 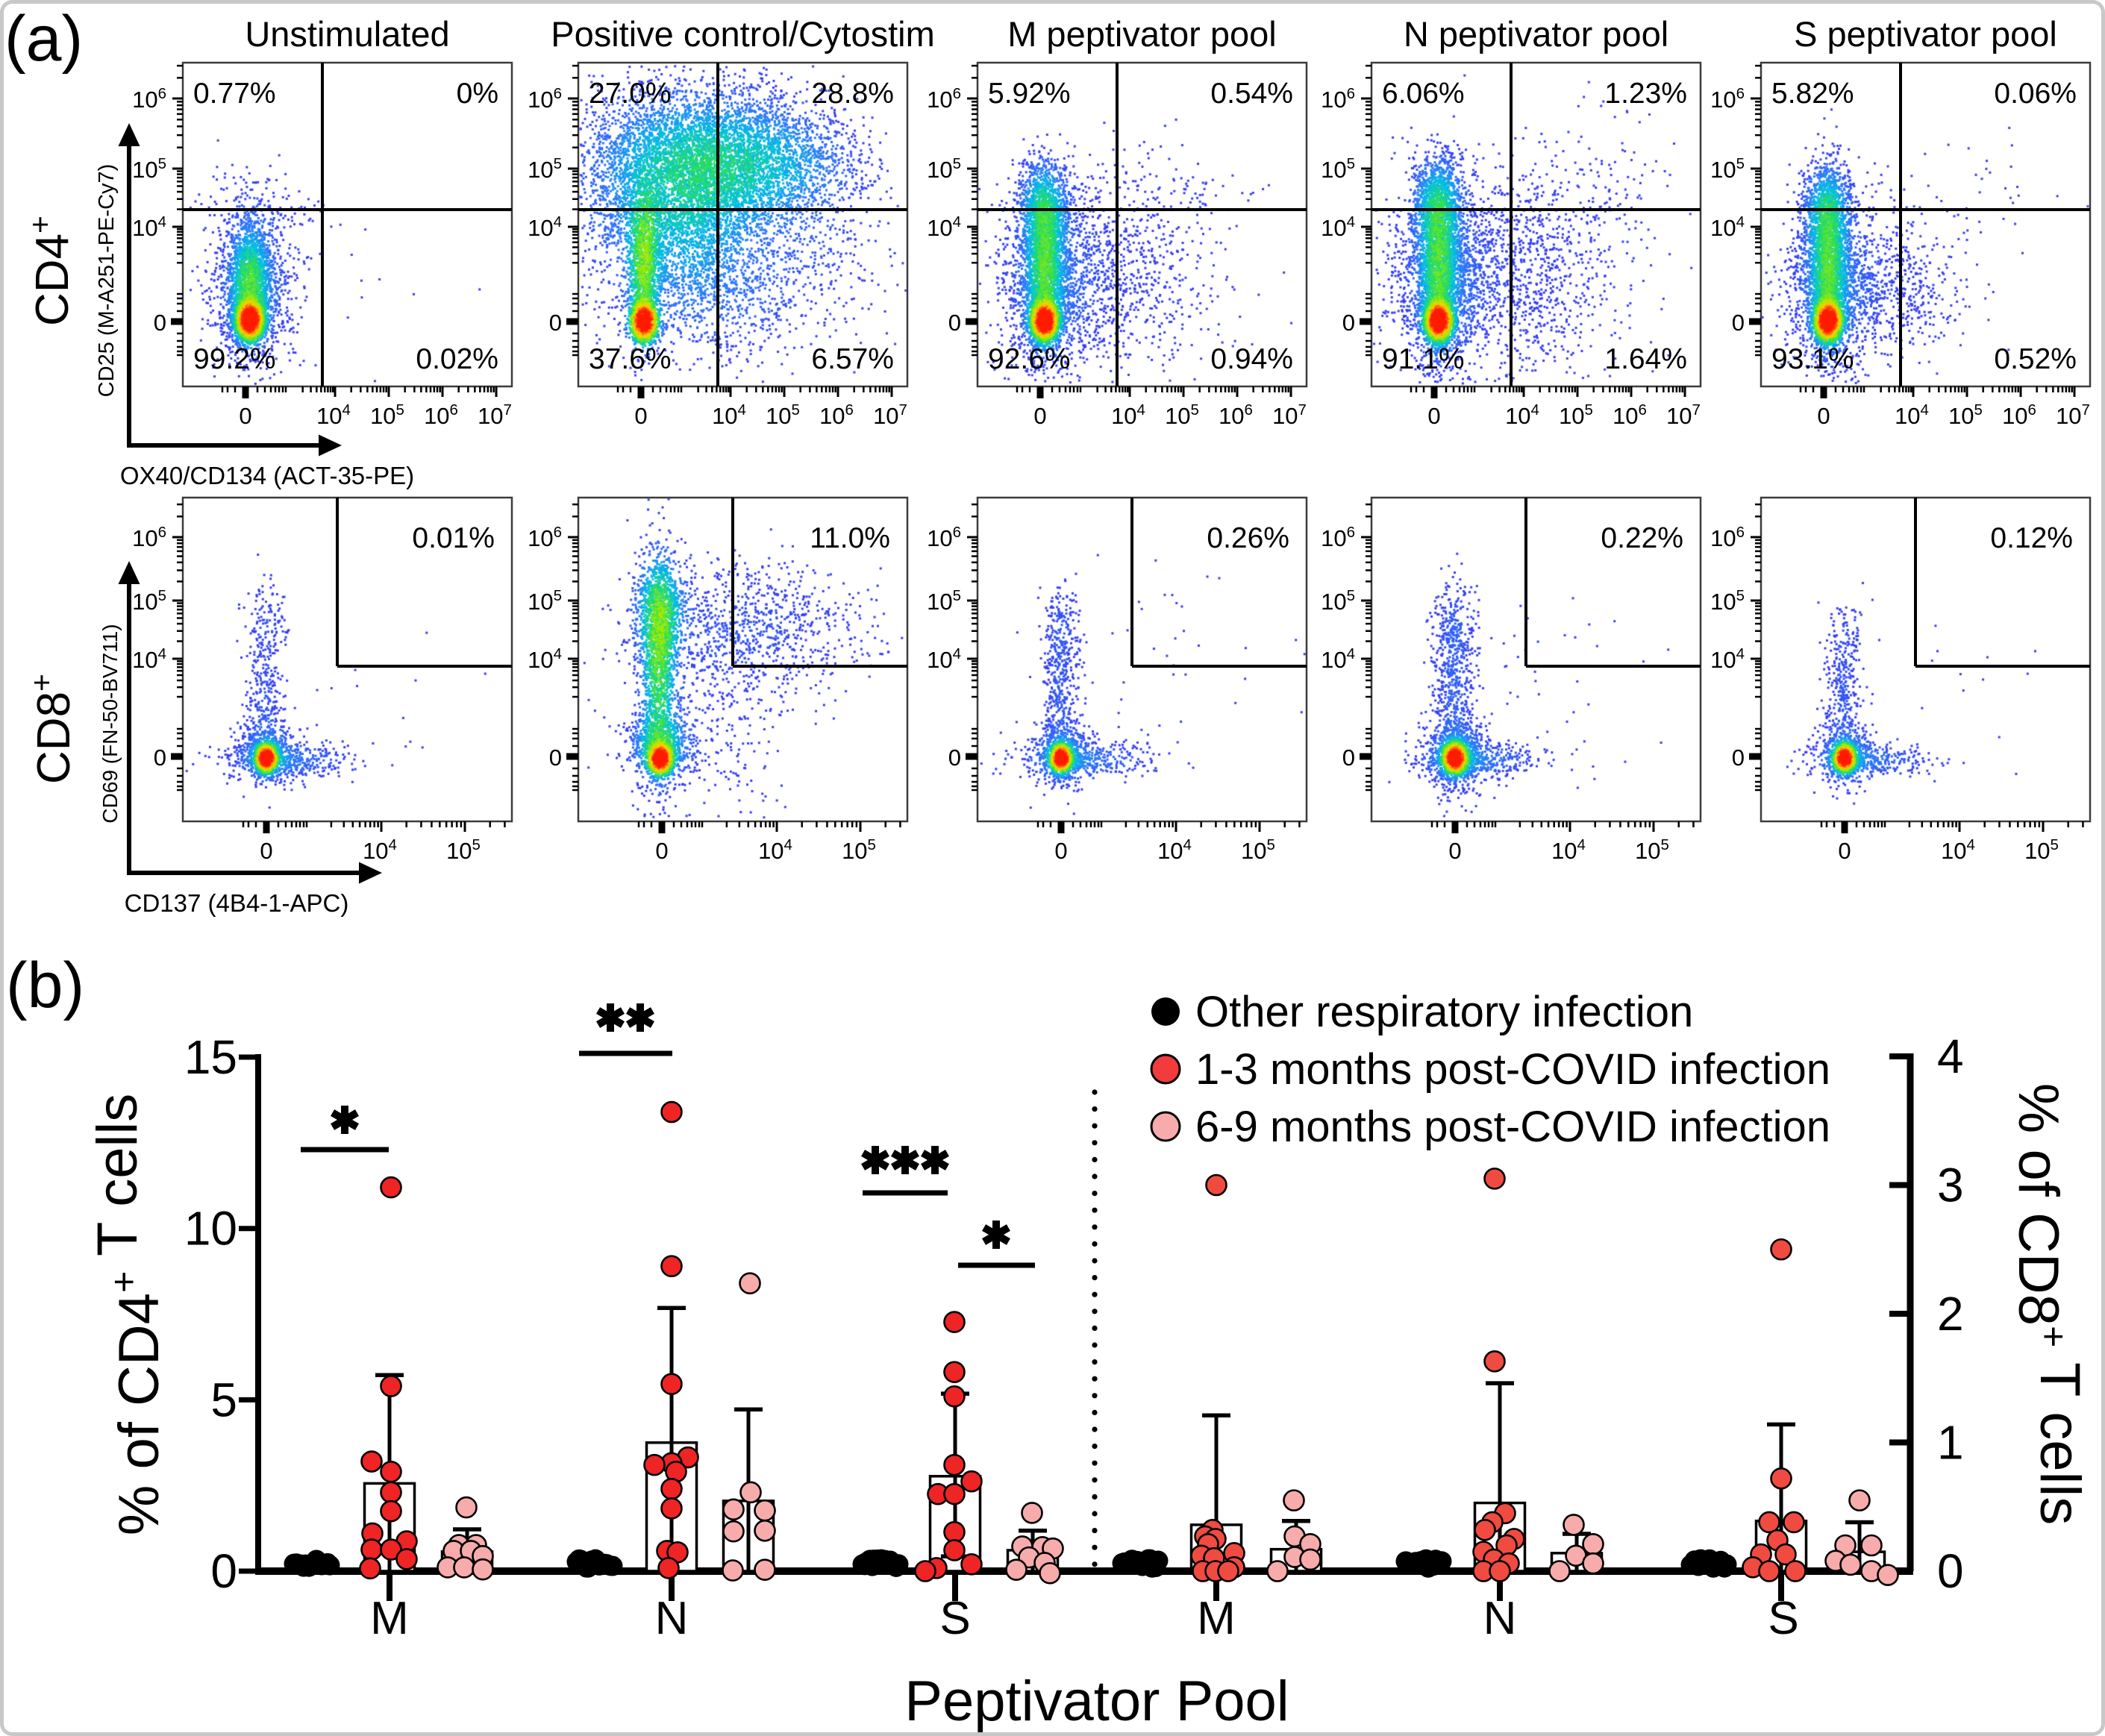 What do you see at coordinates (1251, 94) in the screenshot?
I see `svg-text: 0.54%` at bounding box center [1251, 94].